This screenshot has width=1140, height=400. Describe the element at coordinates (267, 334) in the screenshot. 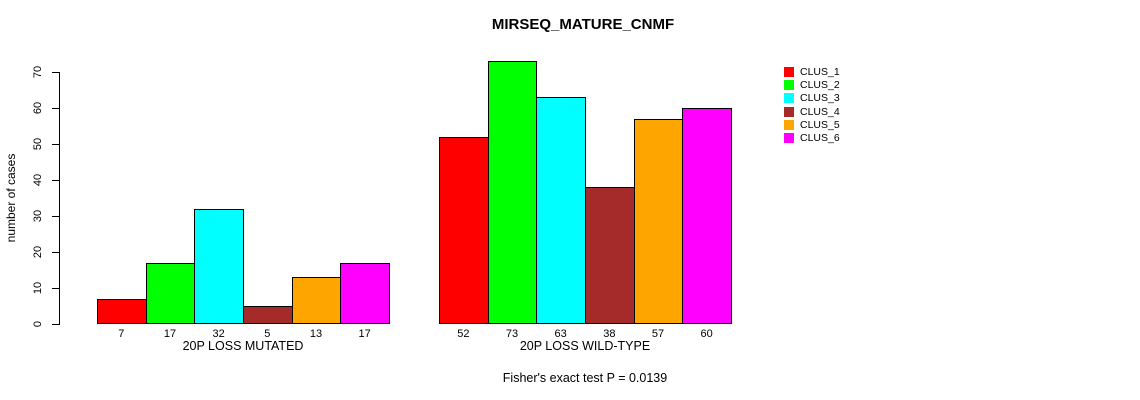

I see `bar-value-label: 5` at that location.